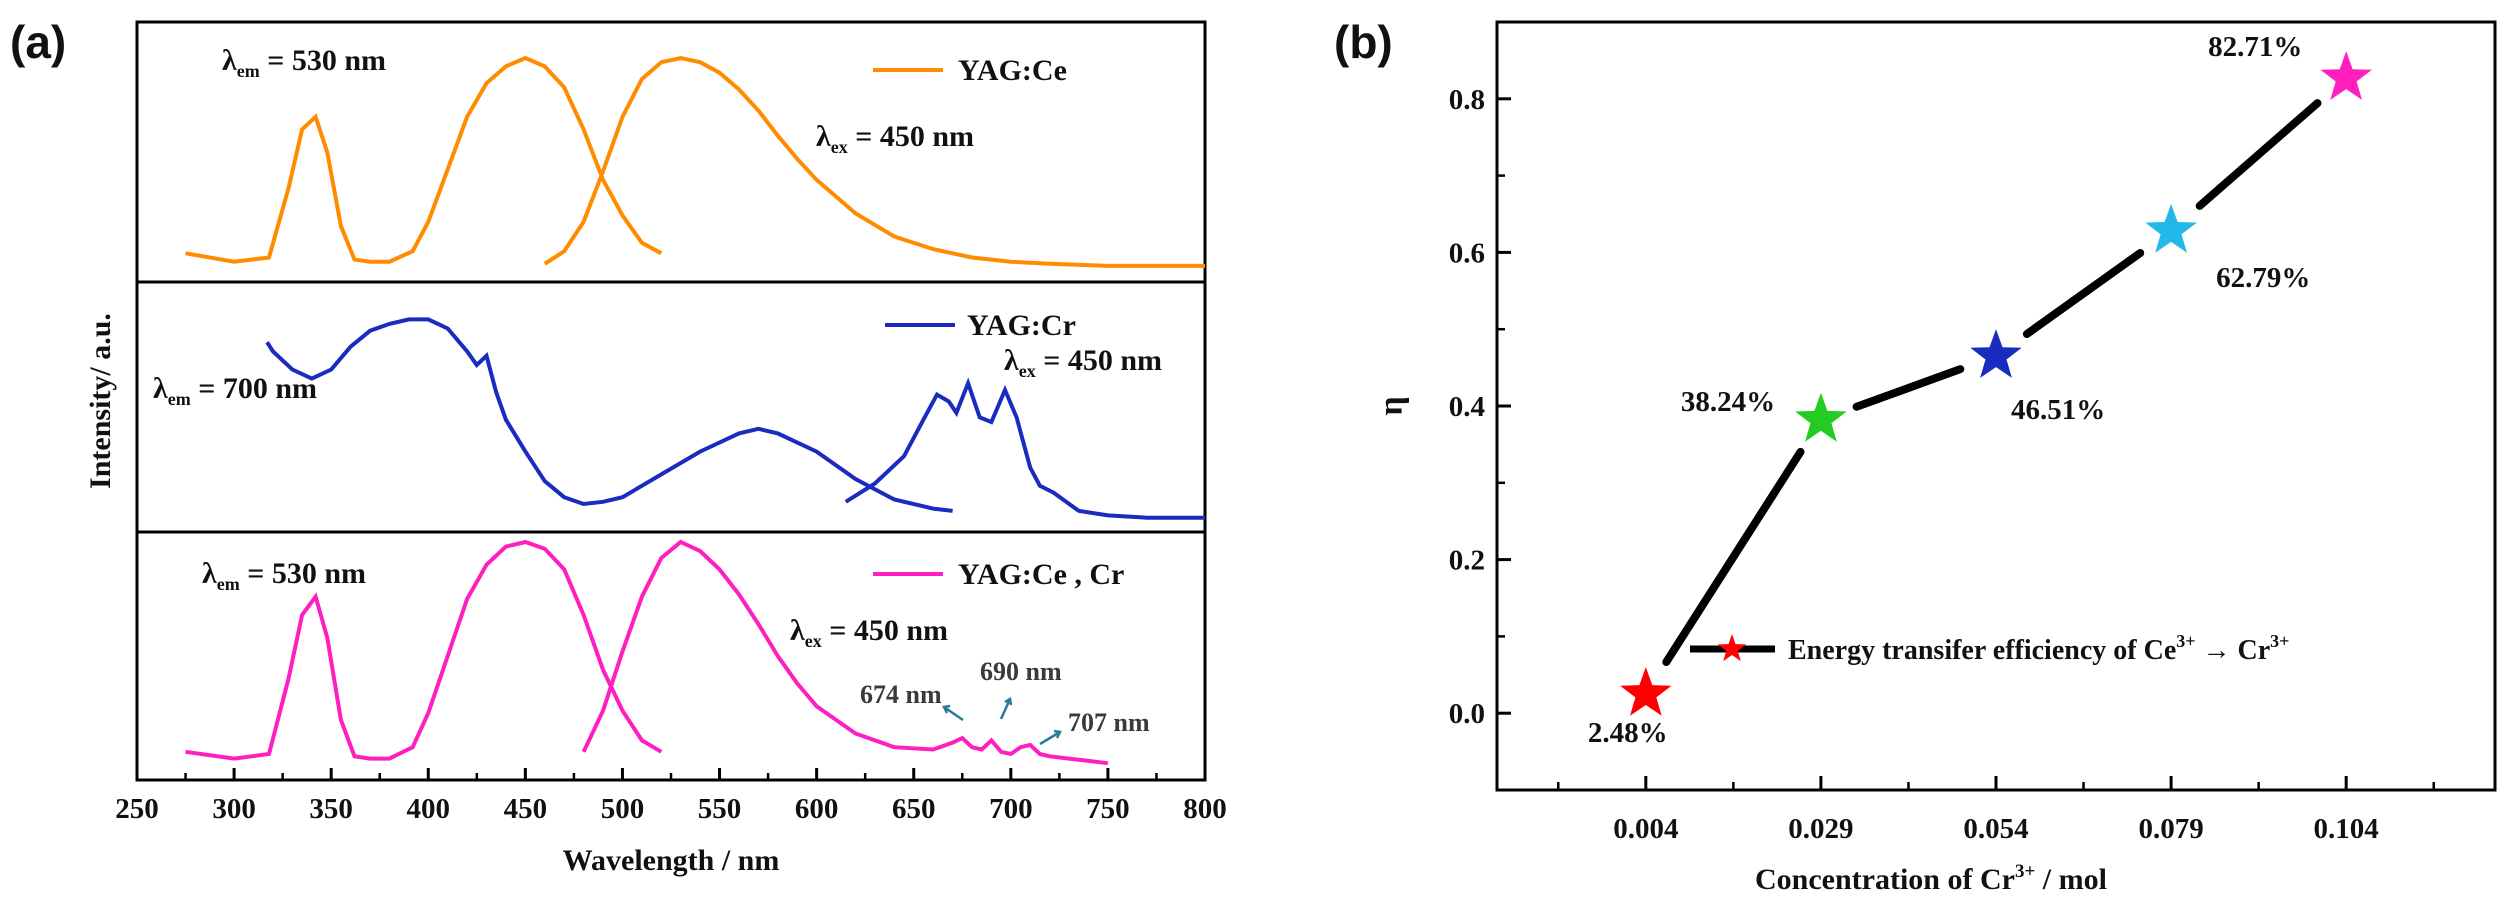  Describe the element at coordinates (1645, 829) in the screenshot. I see `x-tick-label: 0.004` at that location.